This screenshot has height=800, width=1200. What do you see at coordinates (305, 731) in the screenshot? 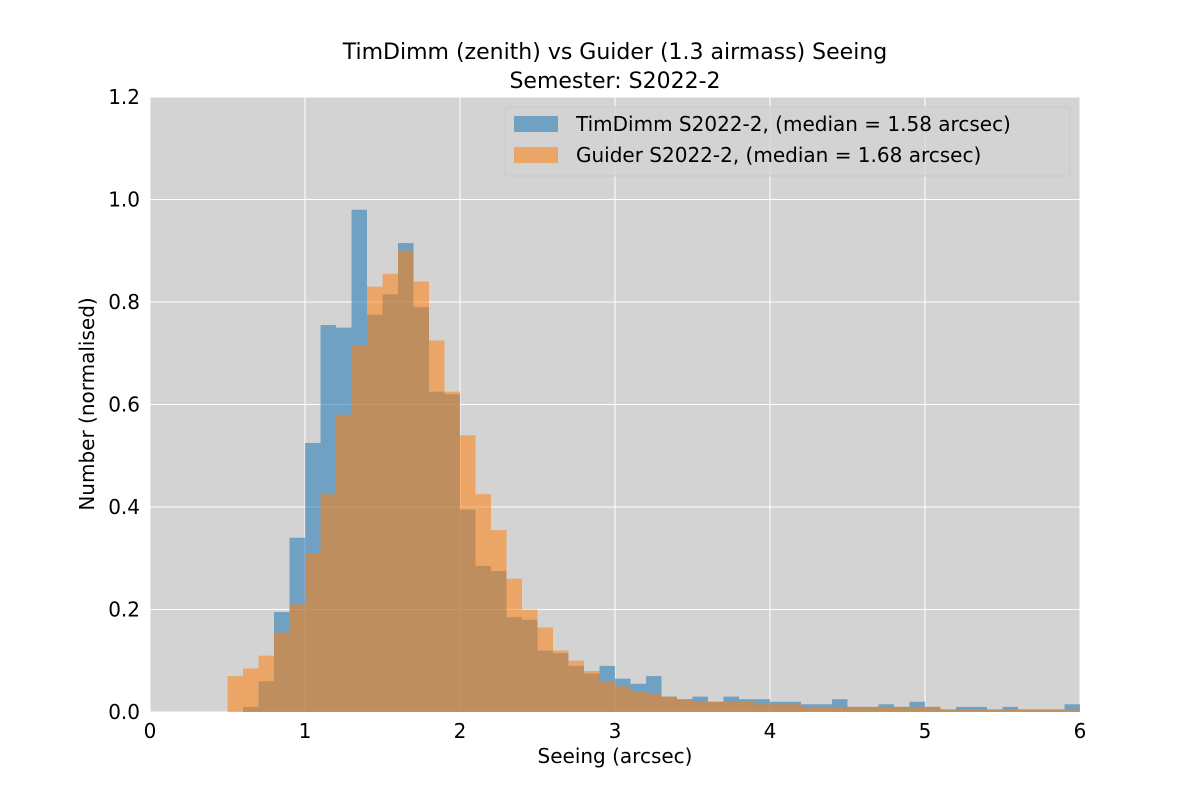
I see `x-tick-label: 1` at bounding box center [305, 731].